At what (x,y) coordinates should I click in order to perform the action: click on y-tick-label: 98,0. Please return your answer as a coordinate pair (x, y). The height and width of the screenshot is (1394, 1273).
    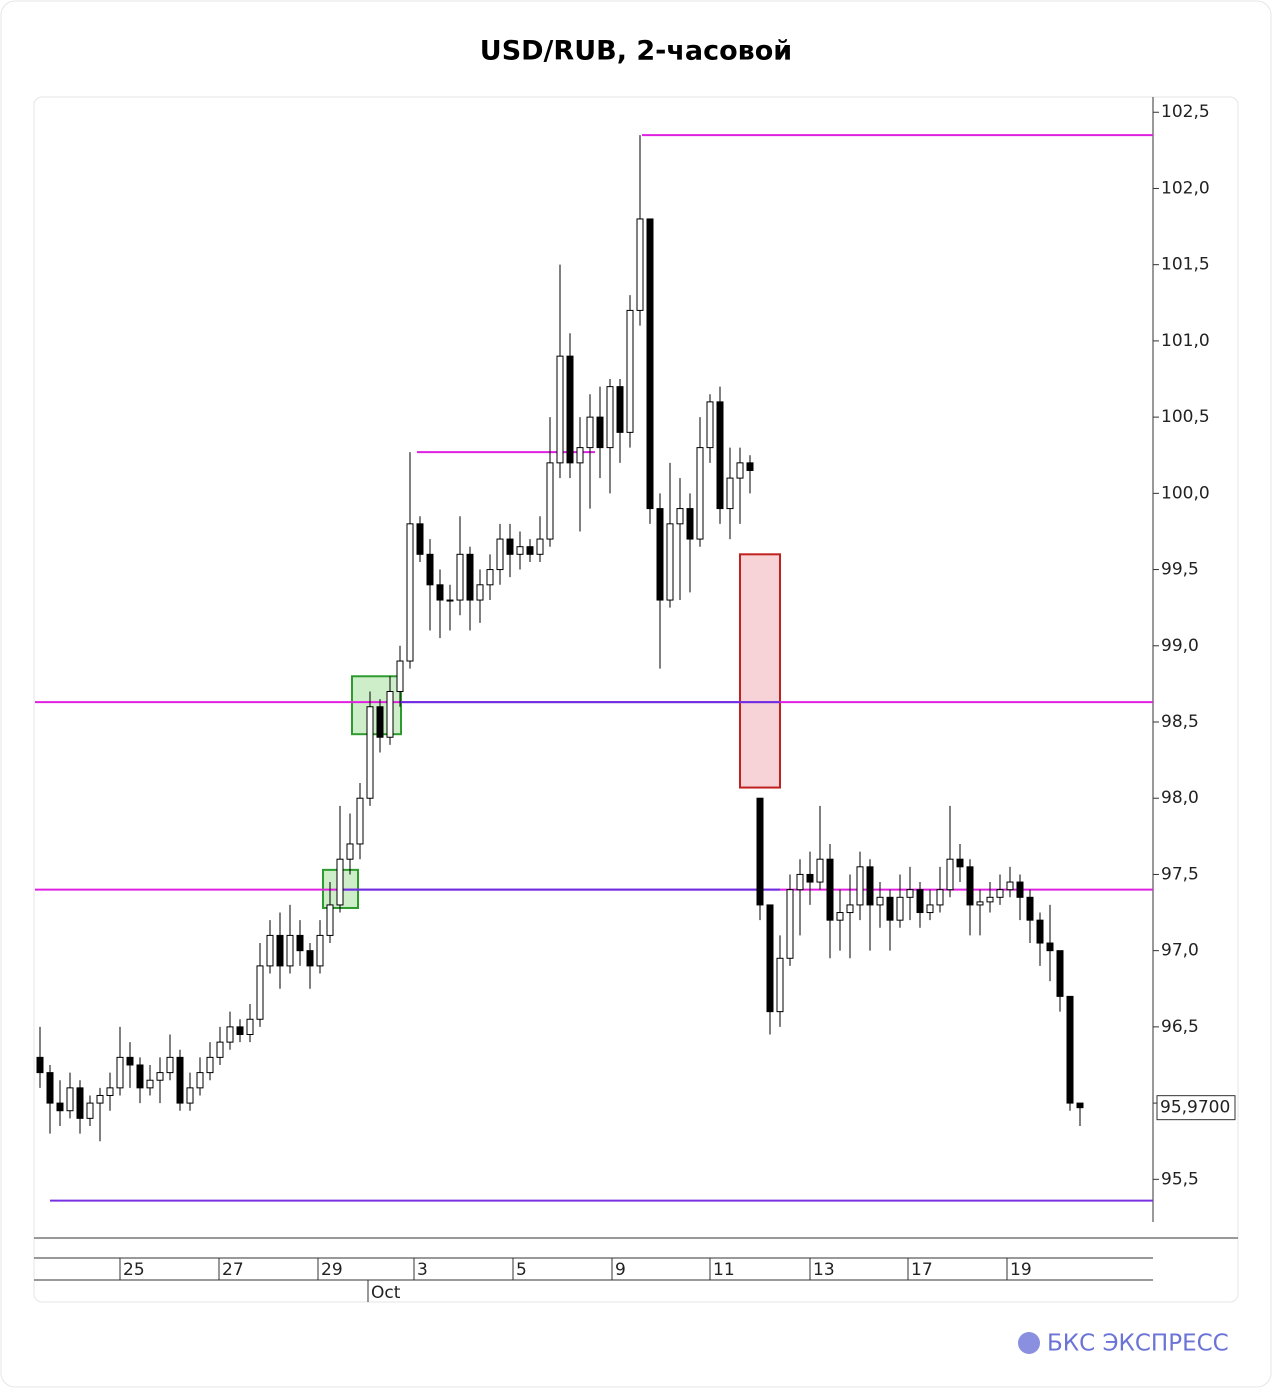
    Looking at the image, I should click on (1180, 798).